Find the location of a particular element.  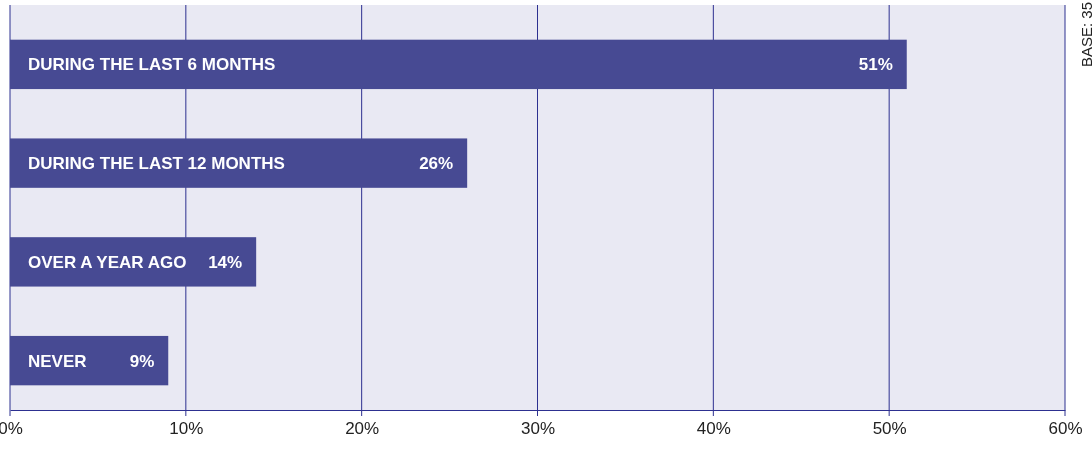

y-tick-label: DURING THE LAST 12 MONTHS is located at coordinates (156, 164).